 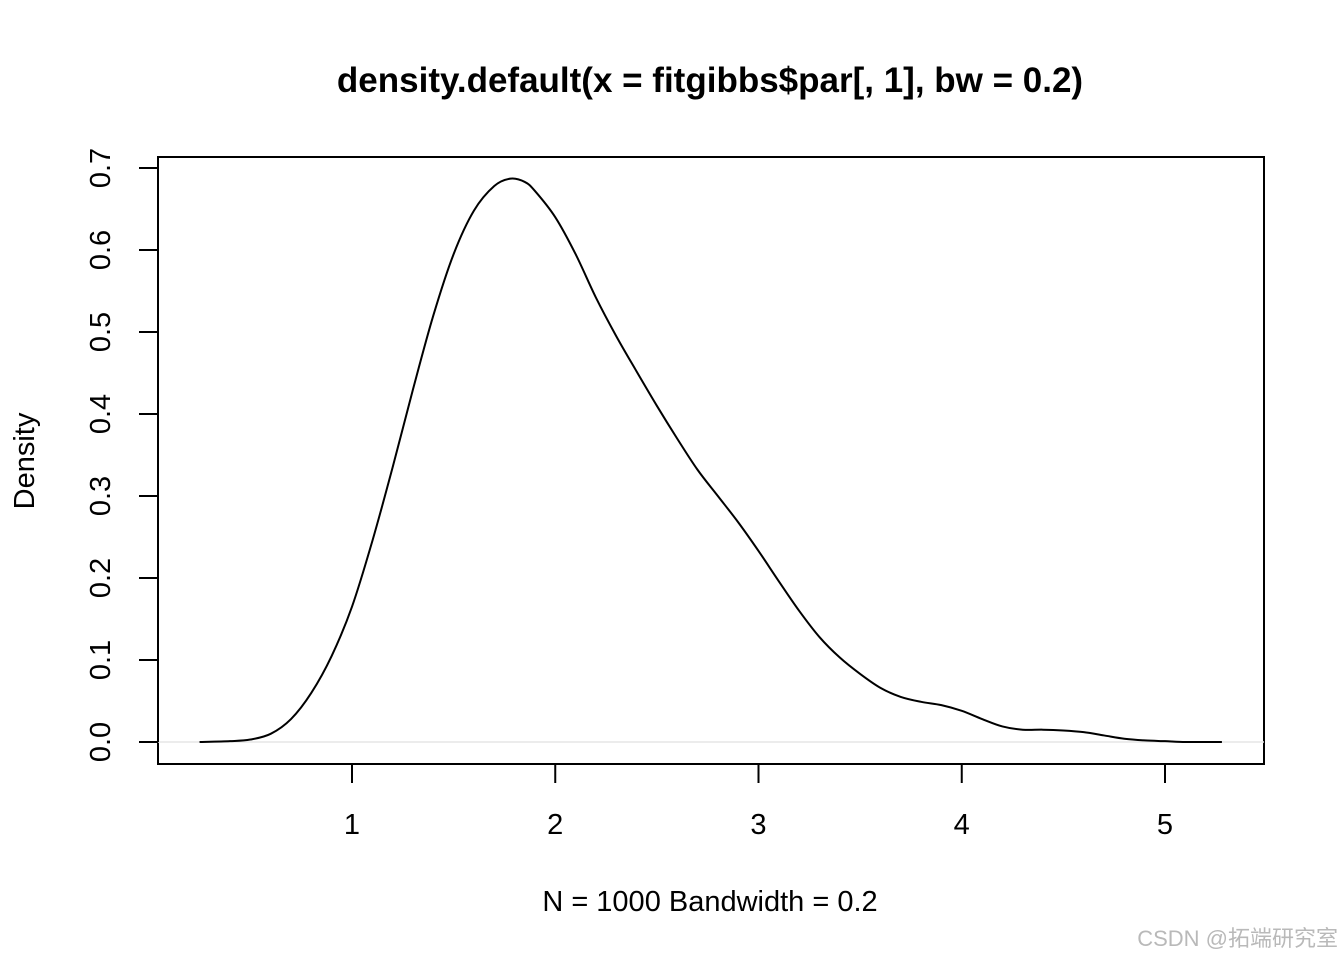 I want to click on x-axis-label: N = 1000 Bandwidth = 0.2, so click(x=709, y=902).